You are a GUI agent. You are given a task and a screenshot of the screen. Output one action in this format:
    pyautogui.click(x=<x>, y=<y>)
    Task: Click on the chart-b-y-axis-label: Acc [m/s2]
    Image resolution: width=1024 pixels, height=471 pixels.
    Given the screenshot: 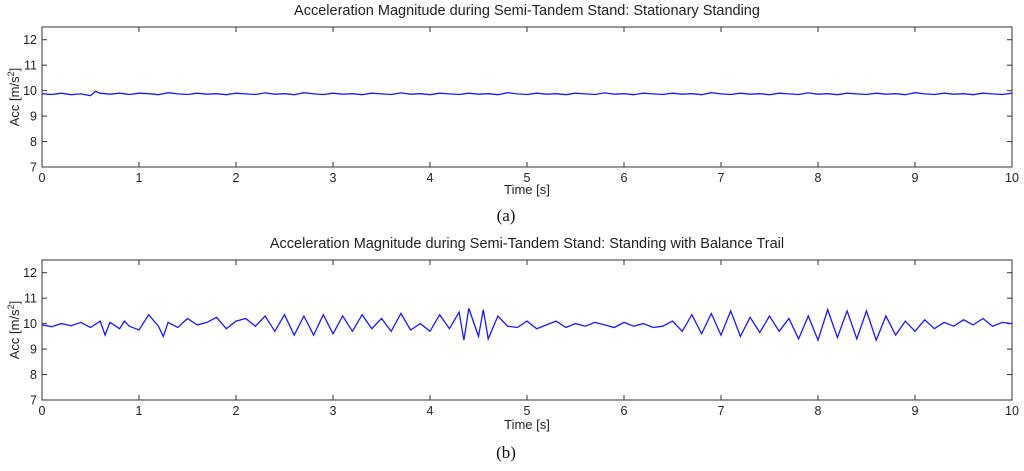 What is the action you would take?
    pyautogui.click(x=14, y=330)
    